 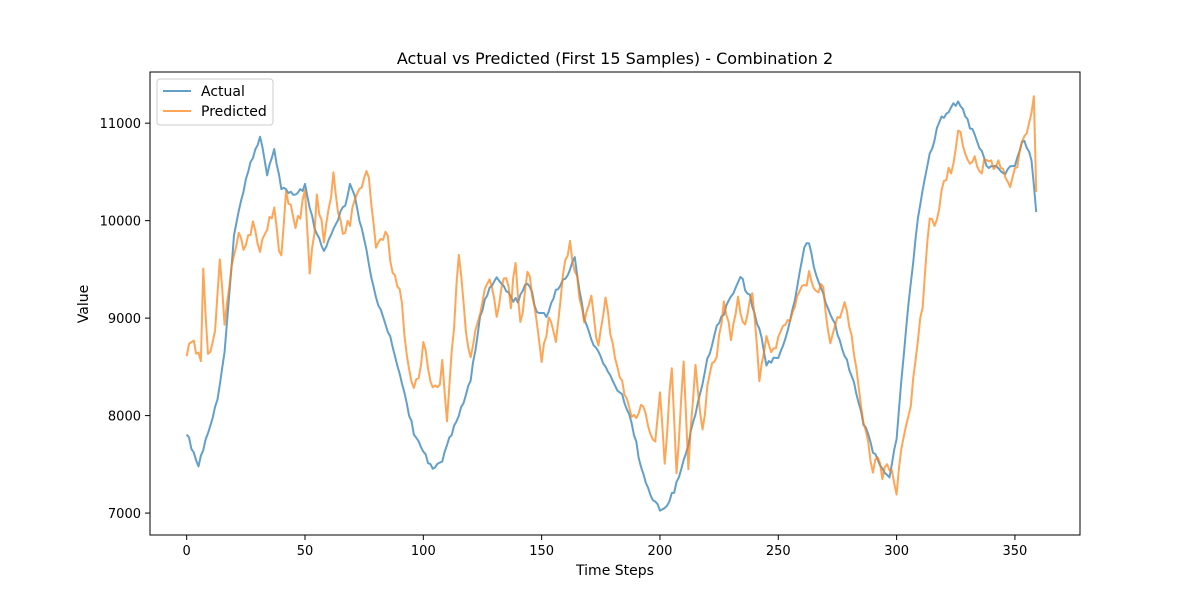 I want to click on legend-label-predicted: Predicted, so click(x=234, y=112).